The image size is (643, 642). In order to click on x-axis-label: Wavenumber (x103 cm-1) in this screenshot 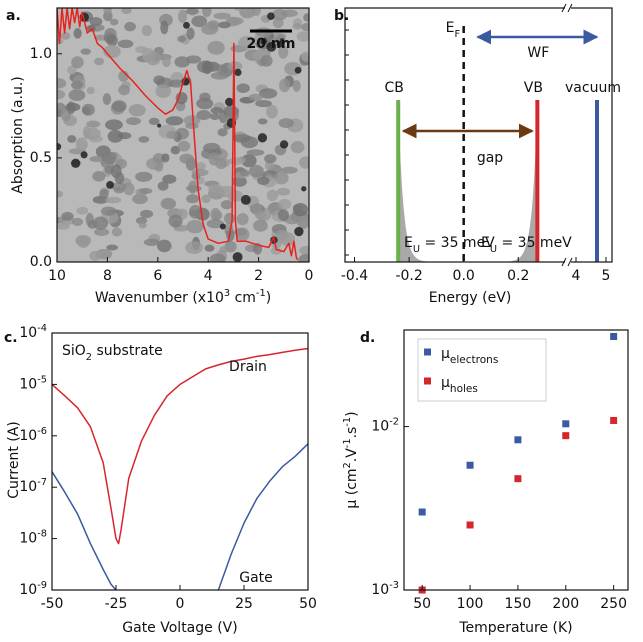, I will do `click(183, 297)`.